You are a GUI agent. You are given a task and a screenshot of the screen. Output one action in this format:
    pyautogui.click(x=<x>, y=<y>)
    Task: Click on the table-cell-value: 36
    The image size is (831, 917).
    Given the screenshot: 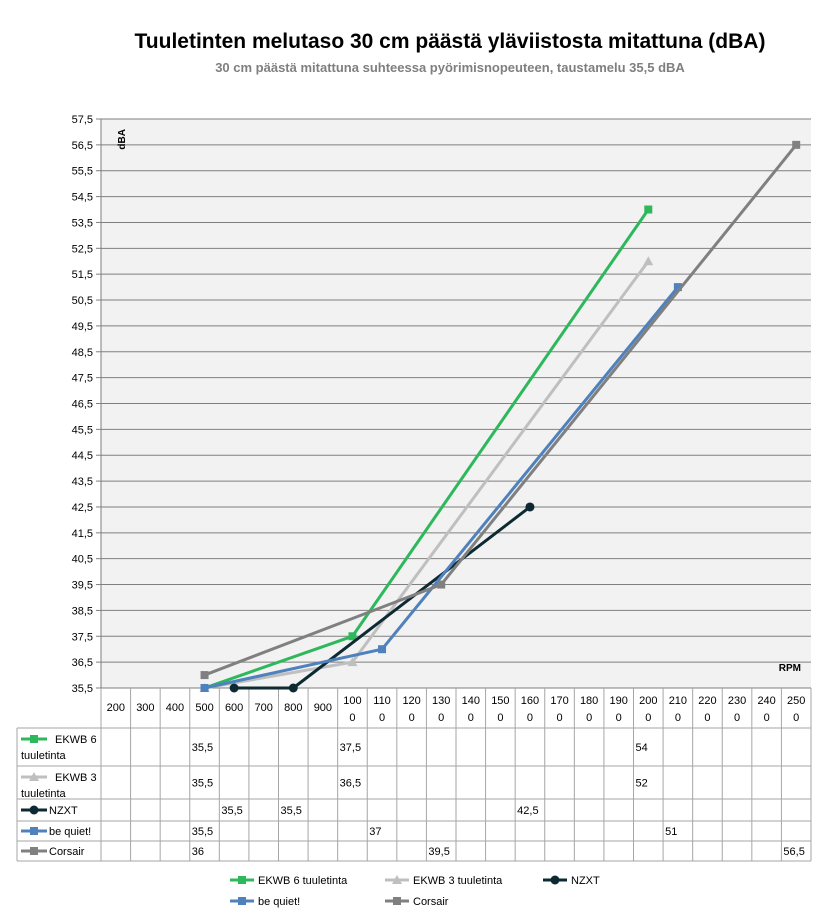 What is the action you would take?
    pyautogui.click(x=198, y=852)
    